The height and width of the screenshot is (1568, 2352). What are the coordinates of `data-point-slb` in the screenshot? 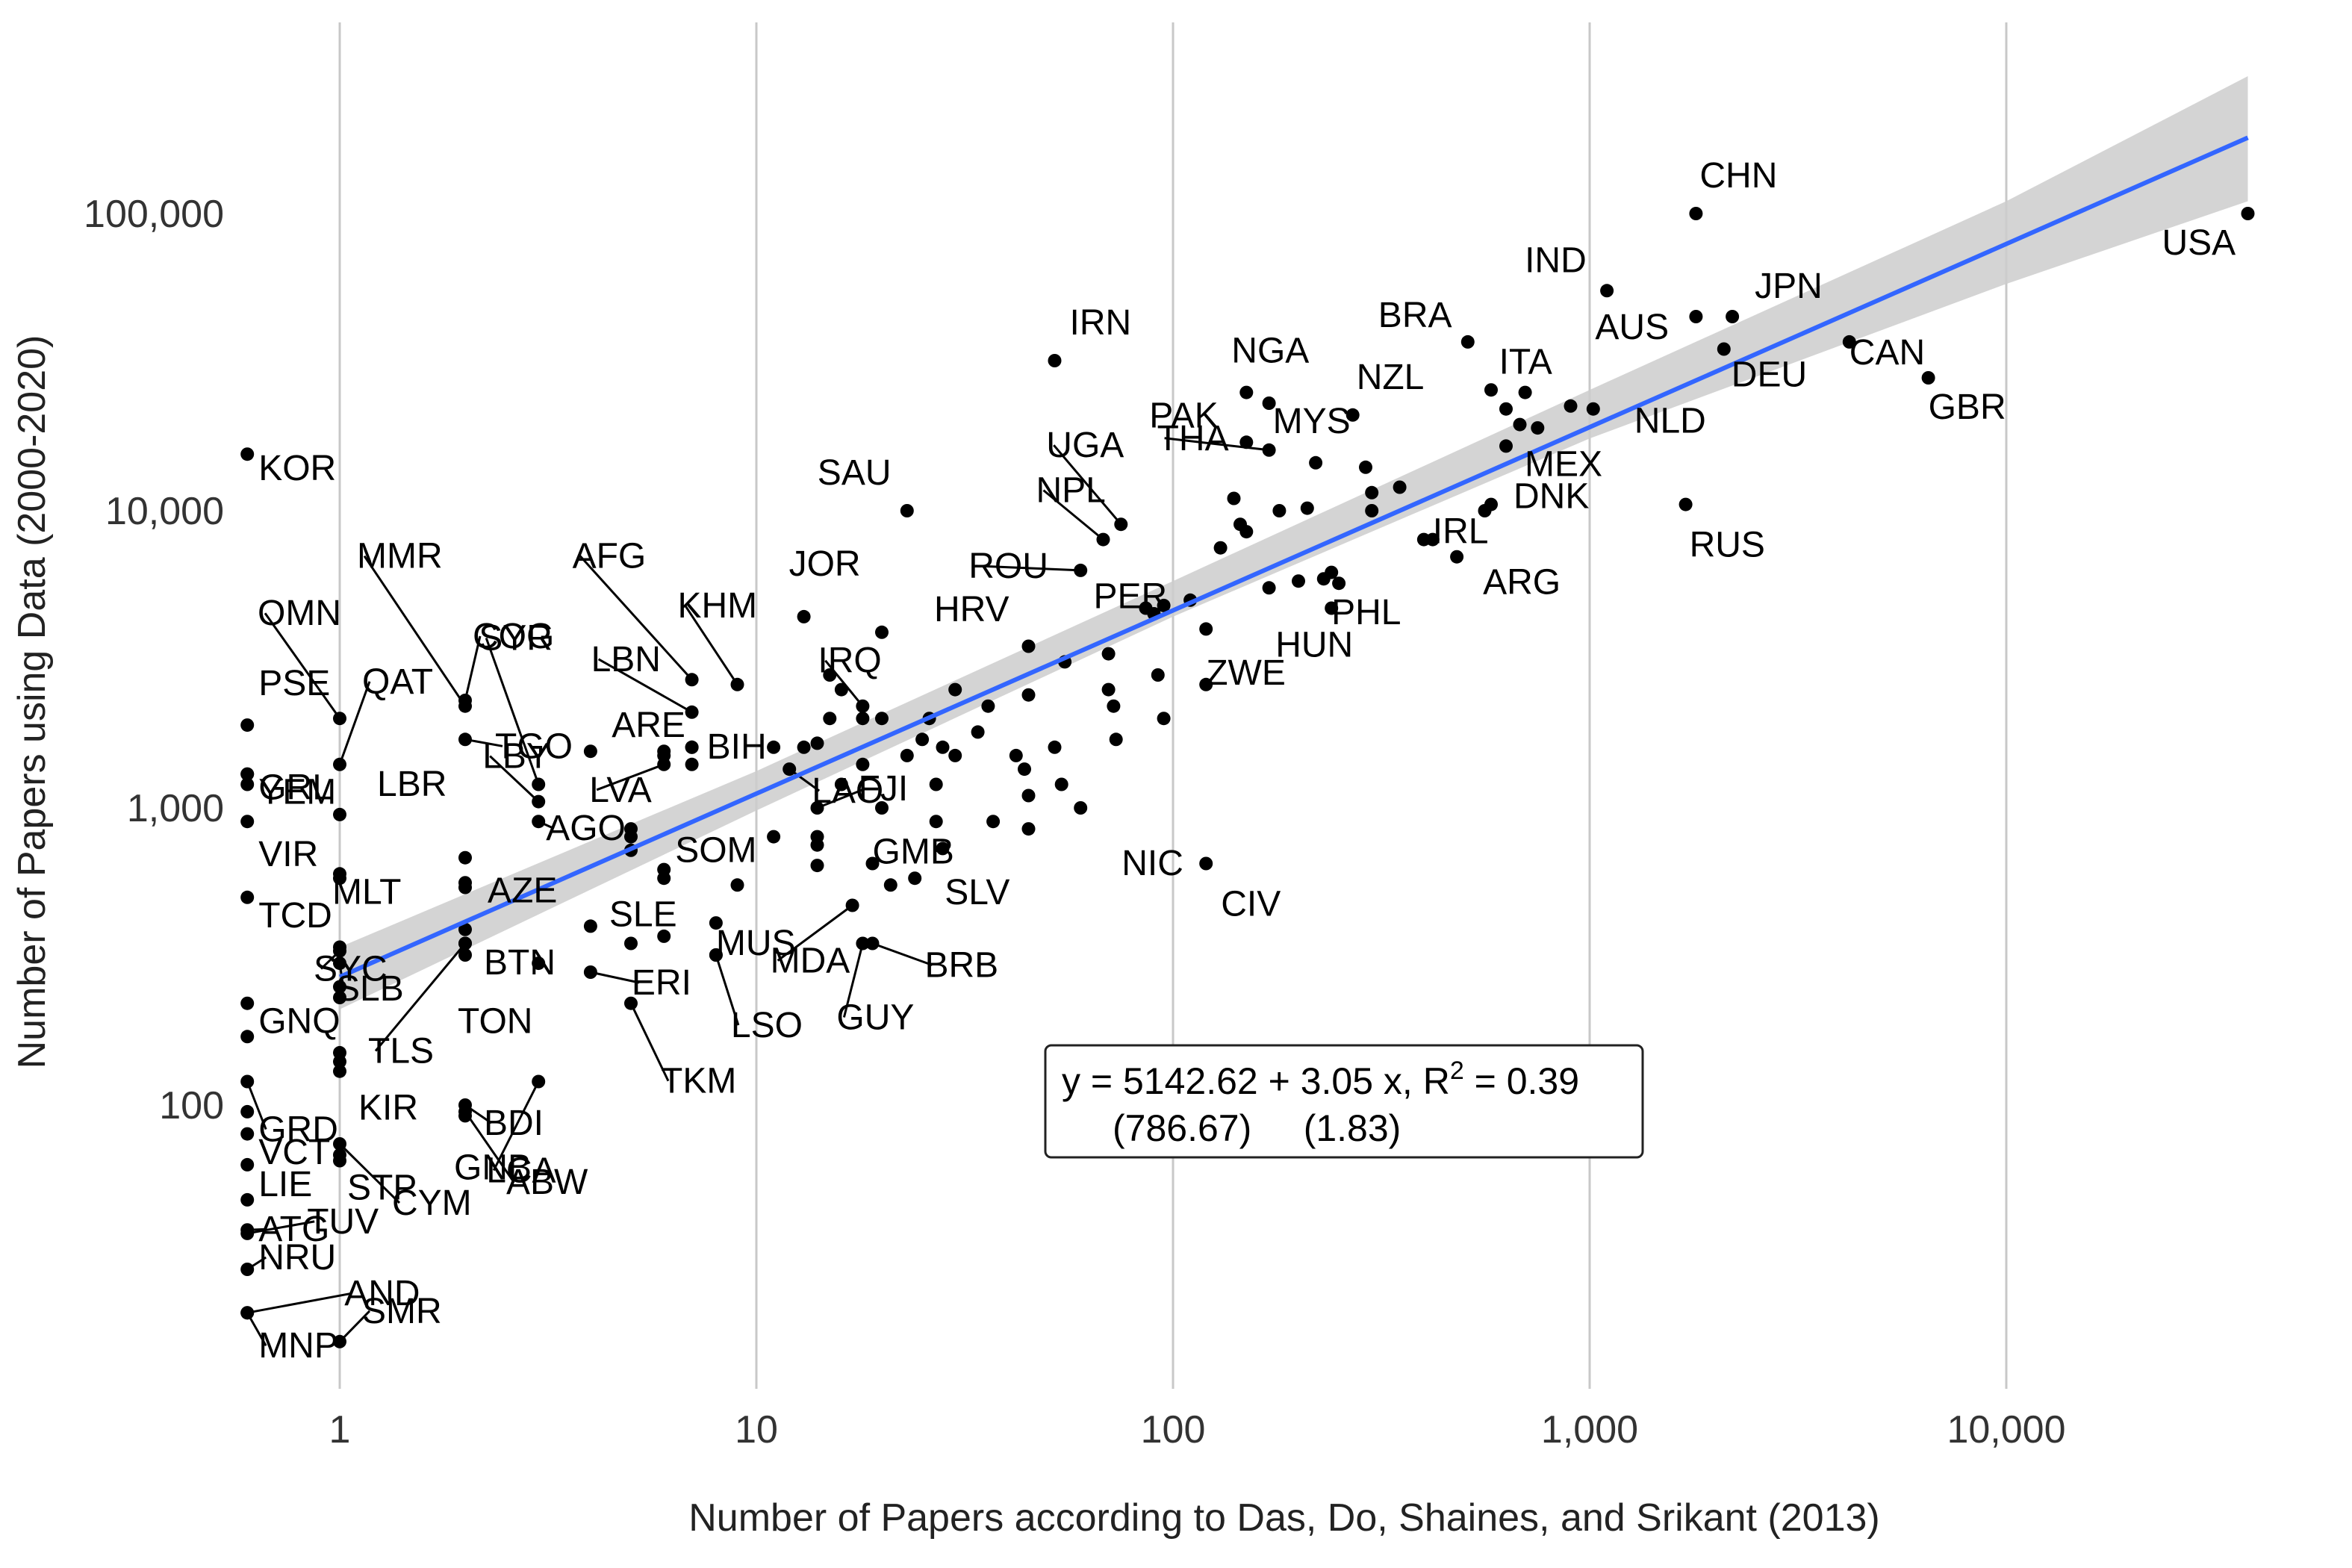 It's located at (339, 963).